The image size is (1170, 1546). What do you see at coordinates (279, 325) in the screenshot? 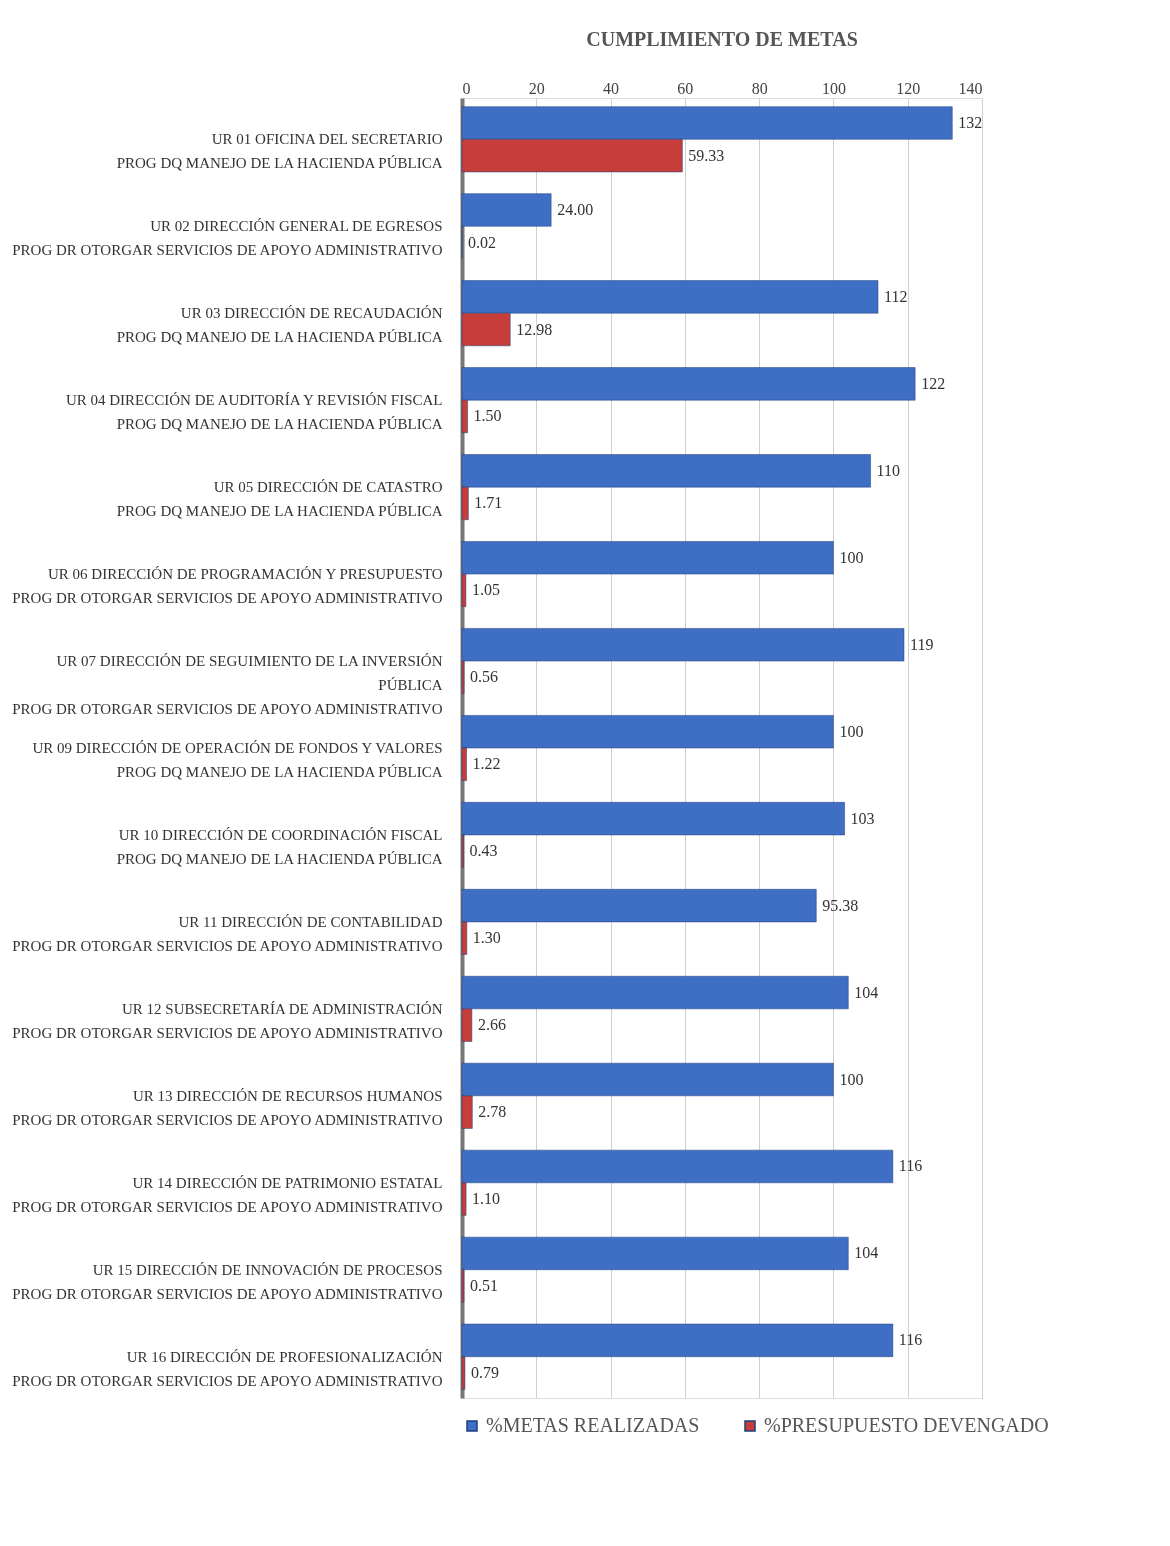
I see `y-tick-label: UR 03 DIRECCIÓN DE RECAUDACIÓN PROG DQ MANEJO DE LA HACIENDA PÚBLICA` at bounding box center [279, 325].